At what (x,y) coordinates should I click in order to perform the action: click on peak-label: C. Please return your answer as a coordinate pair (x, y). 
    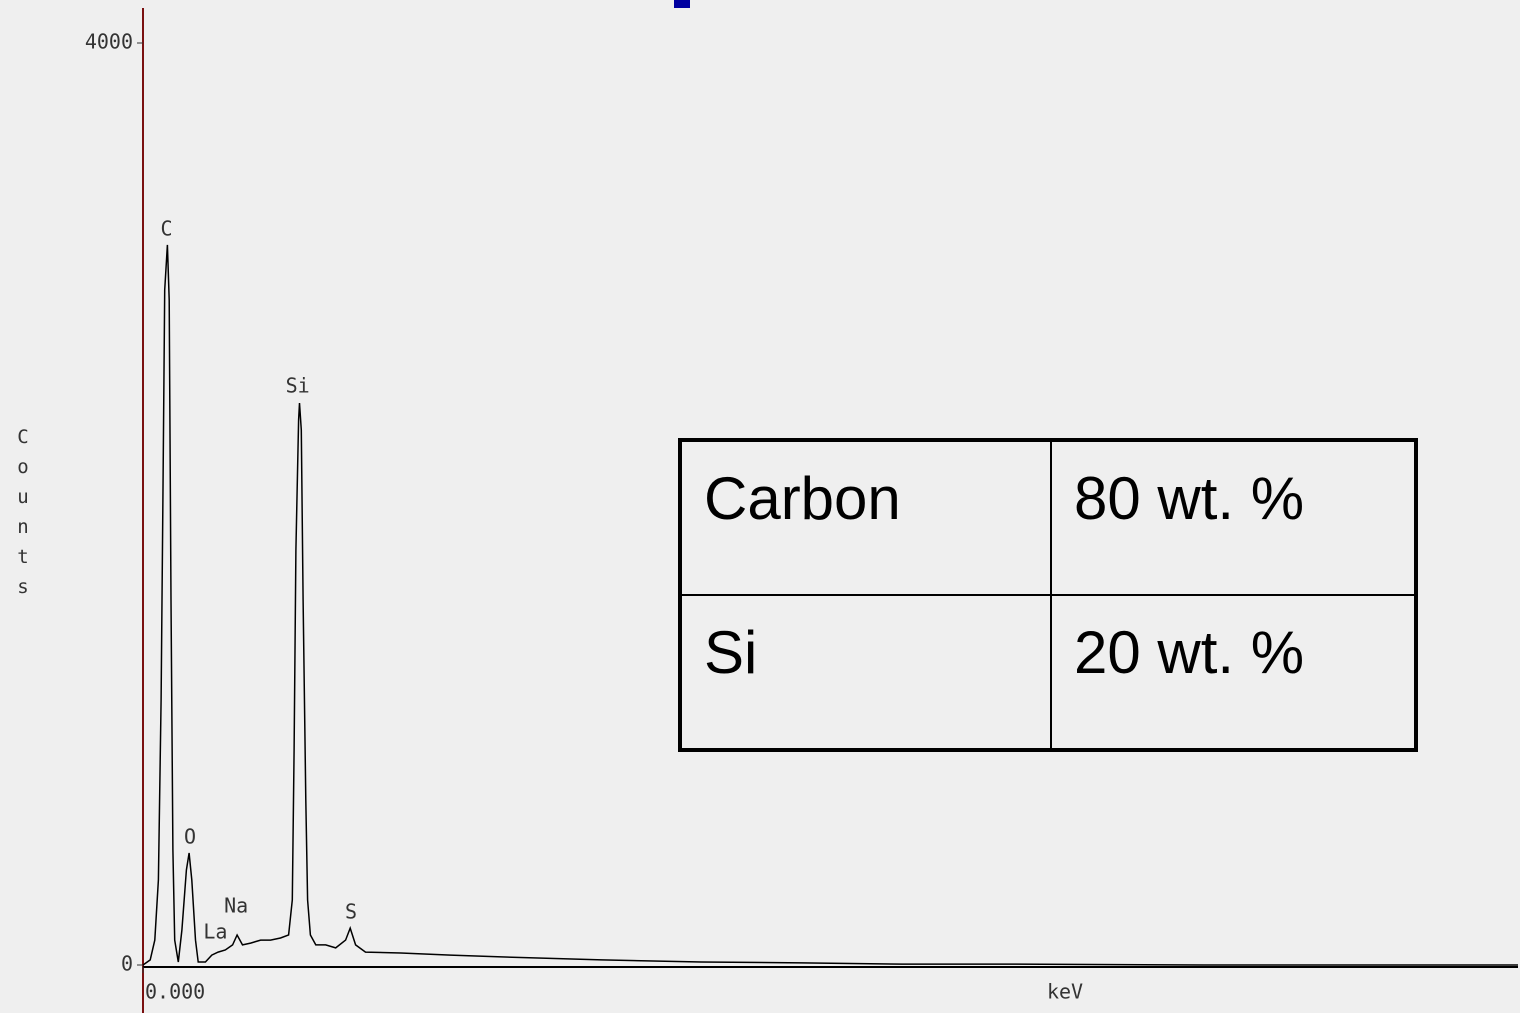
    Looking at the image, I should click on (166, 228).